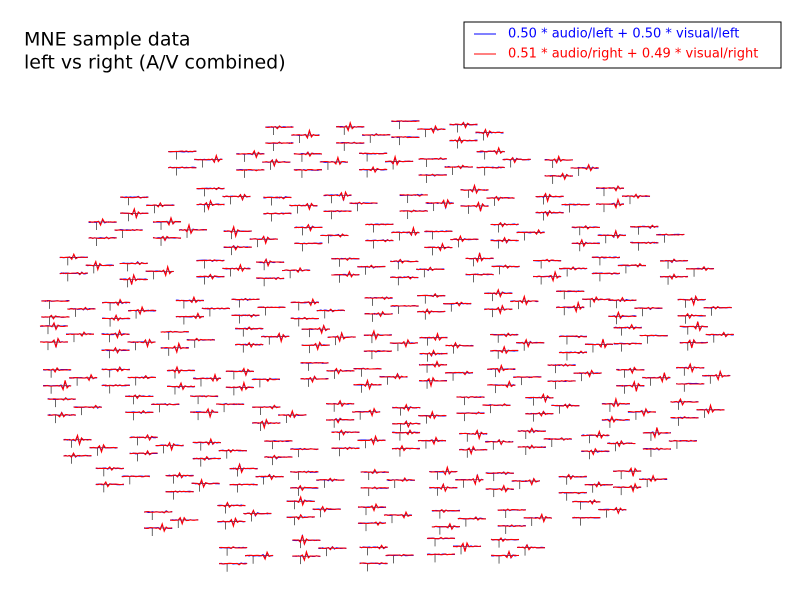 This screenshot has height=600, width=800. Describe the element at coordinates (633, 54) in the screenshot. I see `legend-label: 0.51 * audio/right + 0.49 * visual/right` at that location.